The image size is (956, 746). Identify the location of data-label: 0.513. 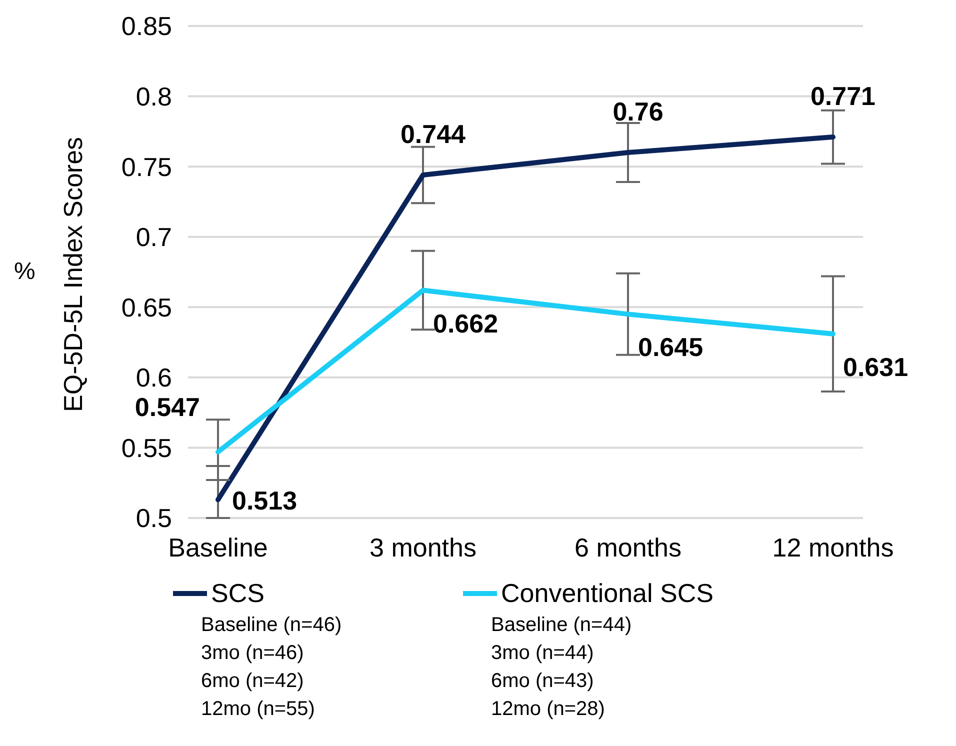
(265, 501).